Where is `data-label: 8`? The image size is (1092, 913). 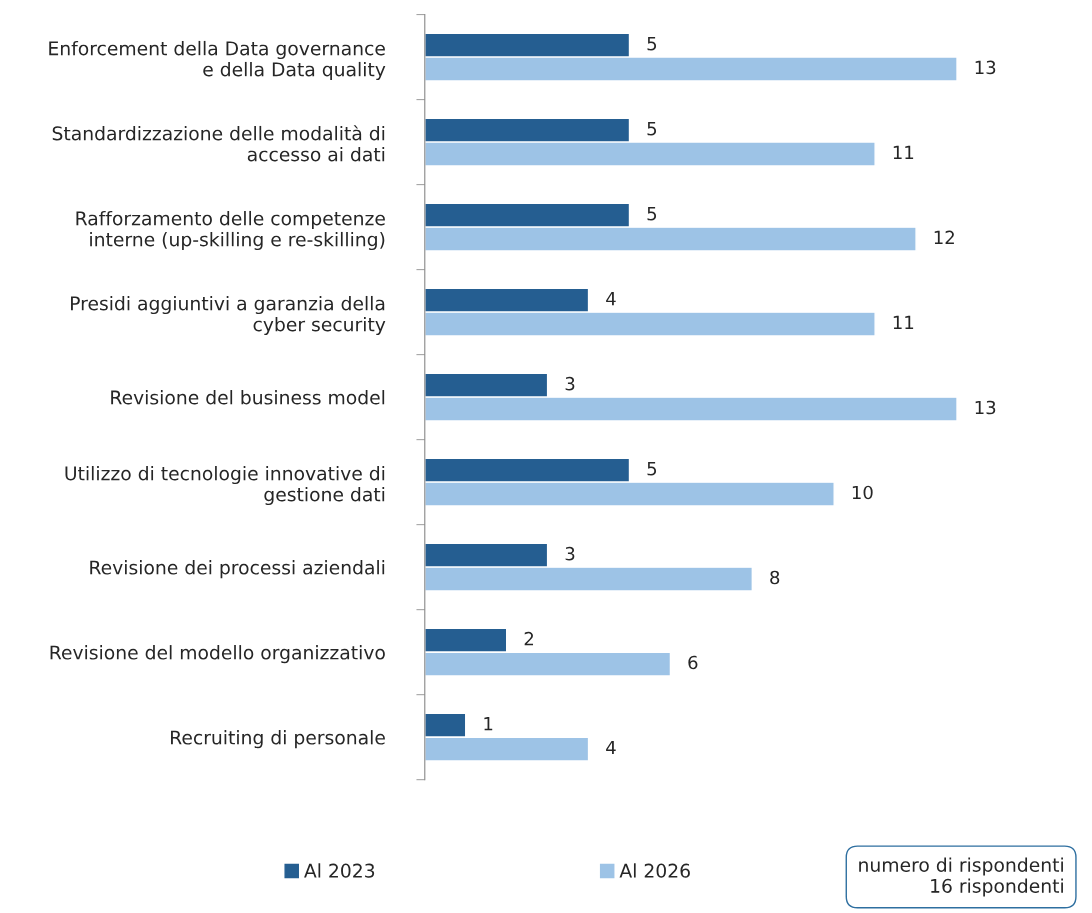
data-label: 8 is located at coordinates (775, 577).